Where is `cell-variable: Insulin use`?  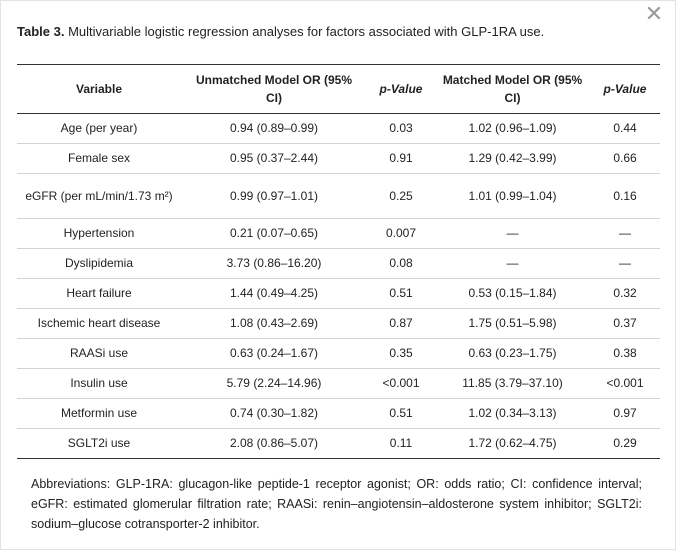
cell-variable: Insulin use is located at coordinates (99, 383).